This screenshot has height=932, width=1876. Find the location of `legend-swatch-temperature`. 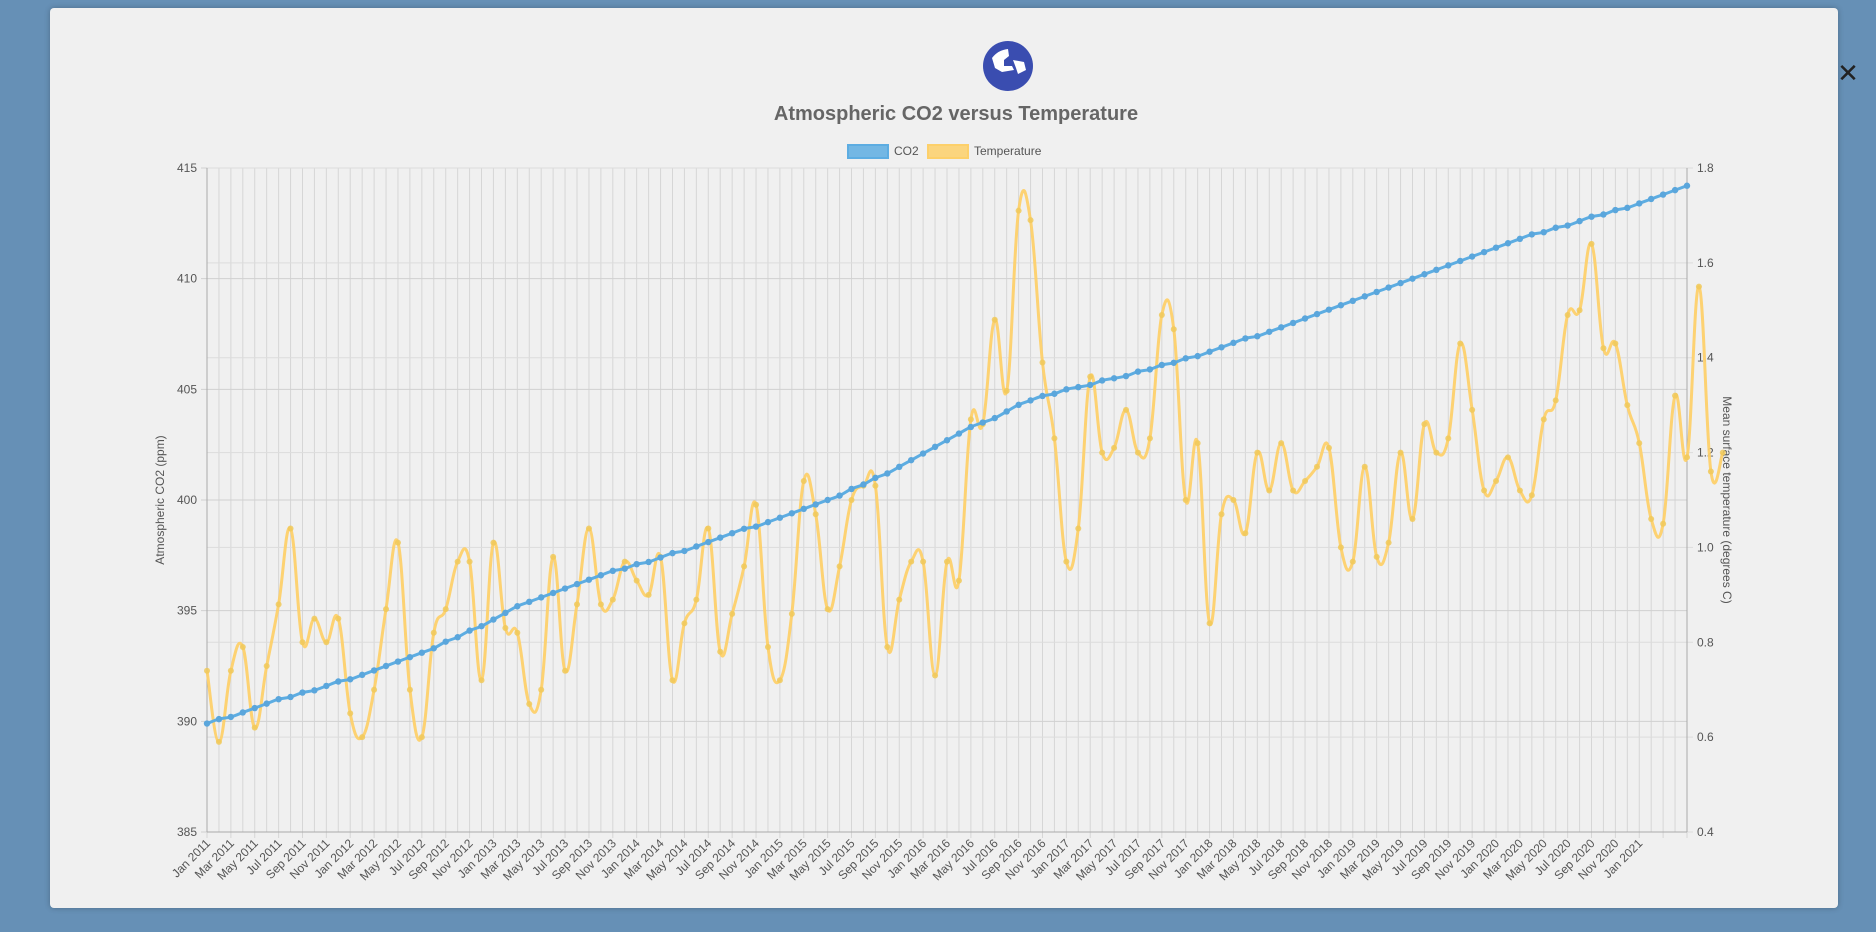

legend-swatch-temperature is located at coordinates (948, 151).